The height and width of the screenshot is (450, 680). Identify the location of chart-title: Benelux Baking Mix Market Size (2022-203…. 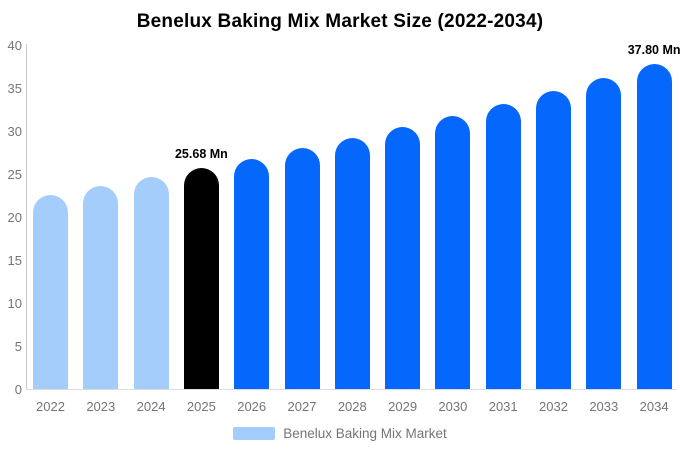
(340, 21).